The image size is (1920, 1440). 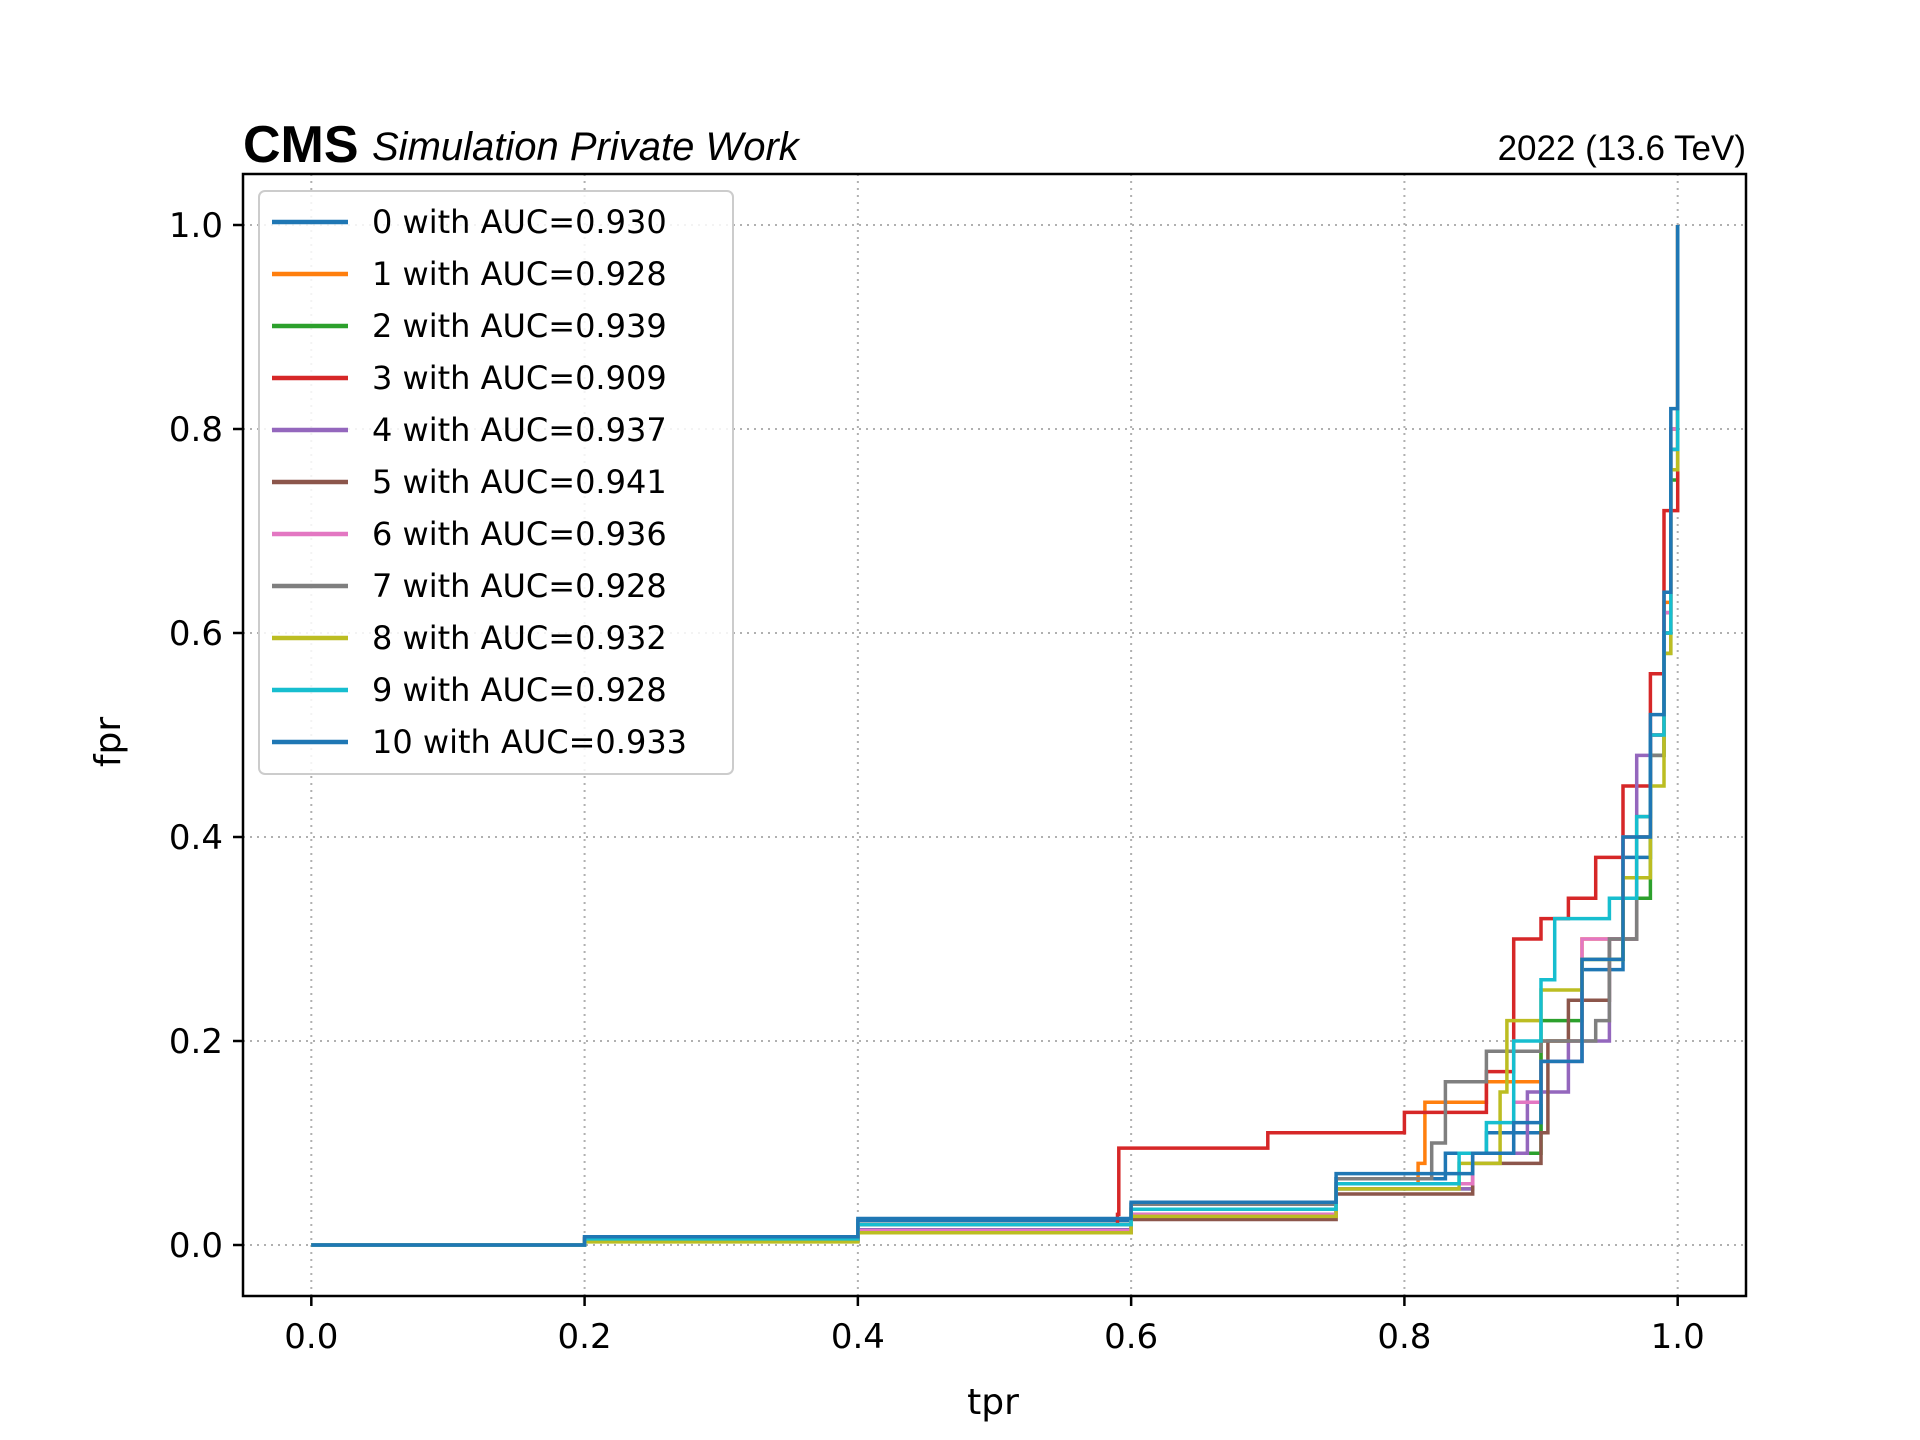 What do you see at coordinates (519, 378) in the screenshot?
I see `legend-entry: 3 with AUC=0.909` at bounding box center [519, 378].